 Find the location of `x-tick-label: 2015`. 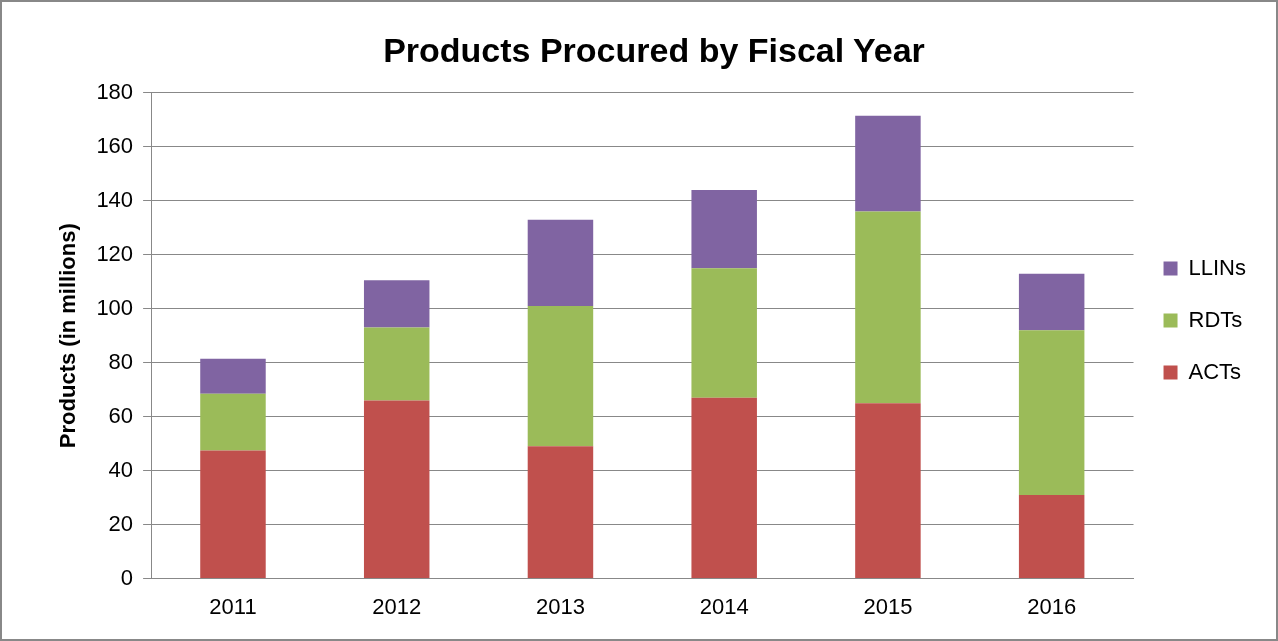

x-tick-label: 2015 is located at coordinates (888, 606).